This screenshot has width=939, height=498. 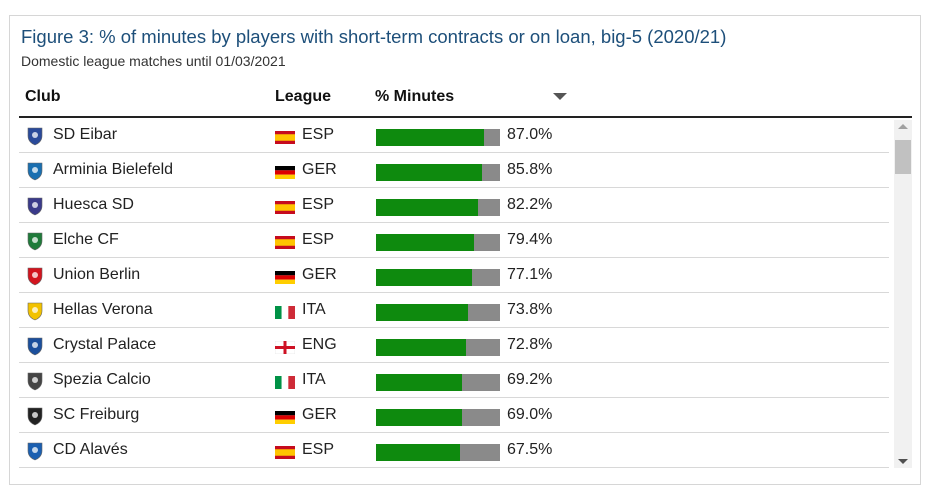 What do you see at coordinates (530, 239) in the screenshot?
I see `minutes-percent-label: 79.4%` at bounding box center [530, 239].